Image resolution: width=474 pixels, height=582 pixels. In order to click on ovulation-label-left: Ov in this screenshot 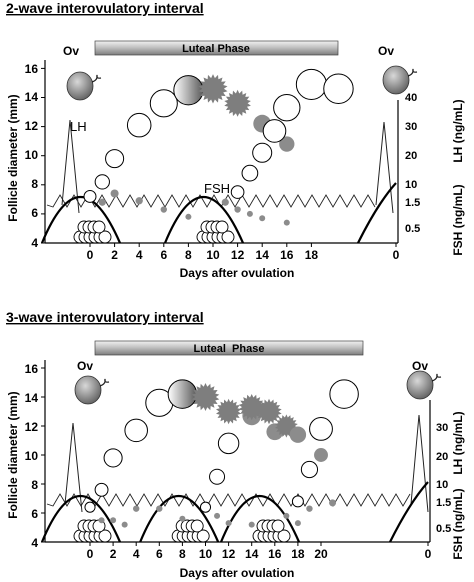, I will do `click(71, 51)`.